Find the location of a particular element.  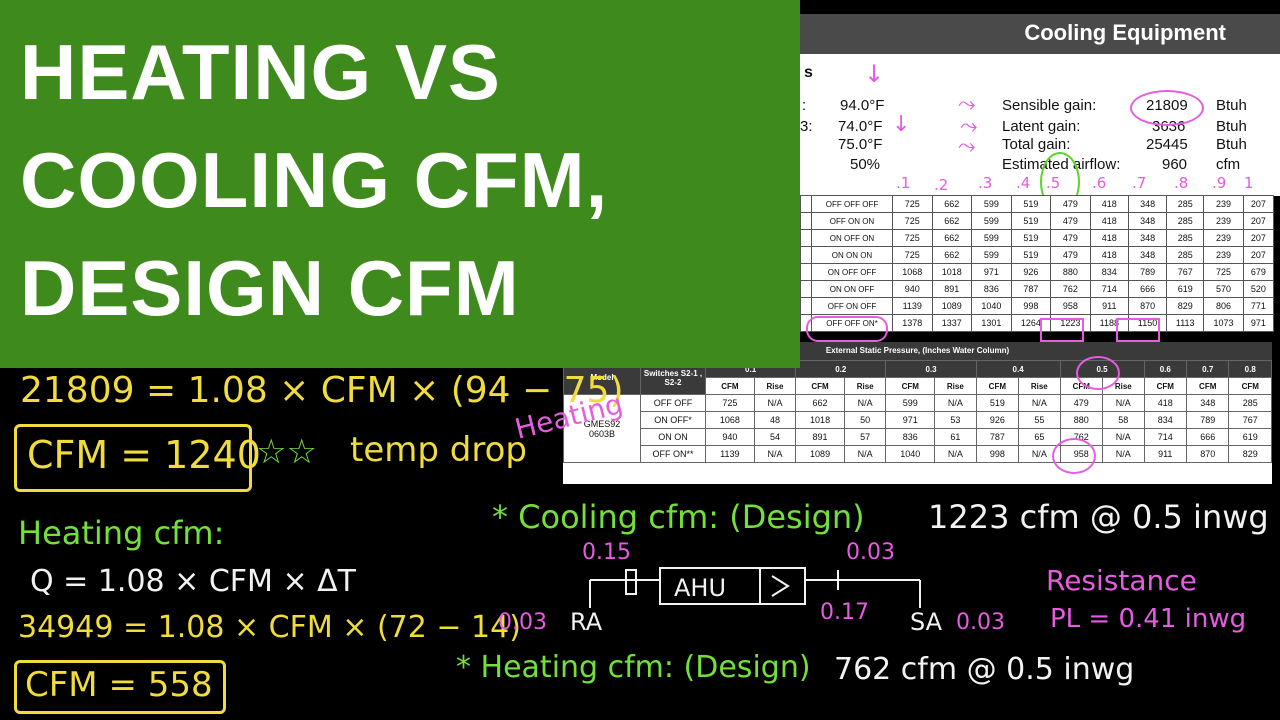

cfm-result: CFM = 1240 is located at coordinates (144, 455).